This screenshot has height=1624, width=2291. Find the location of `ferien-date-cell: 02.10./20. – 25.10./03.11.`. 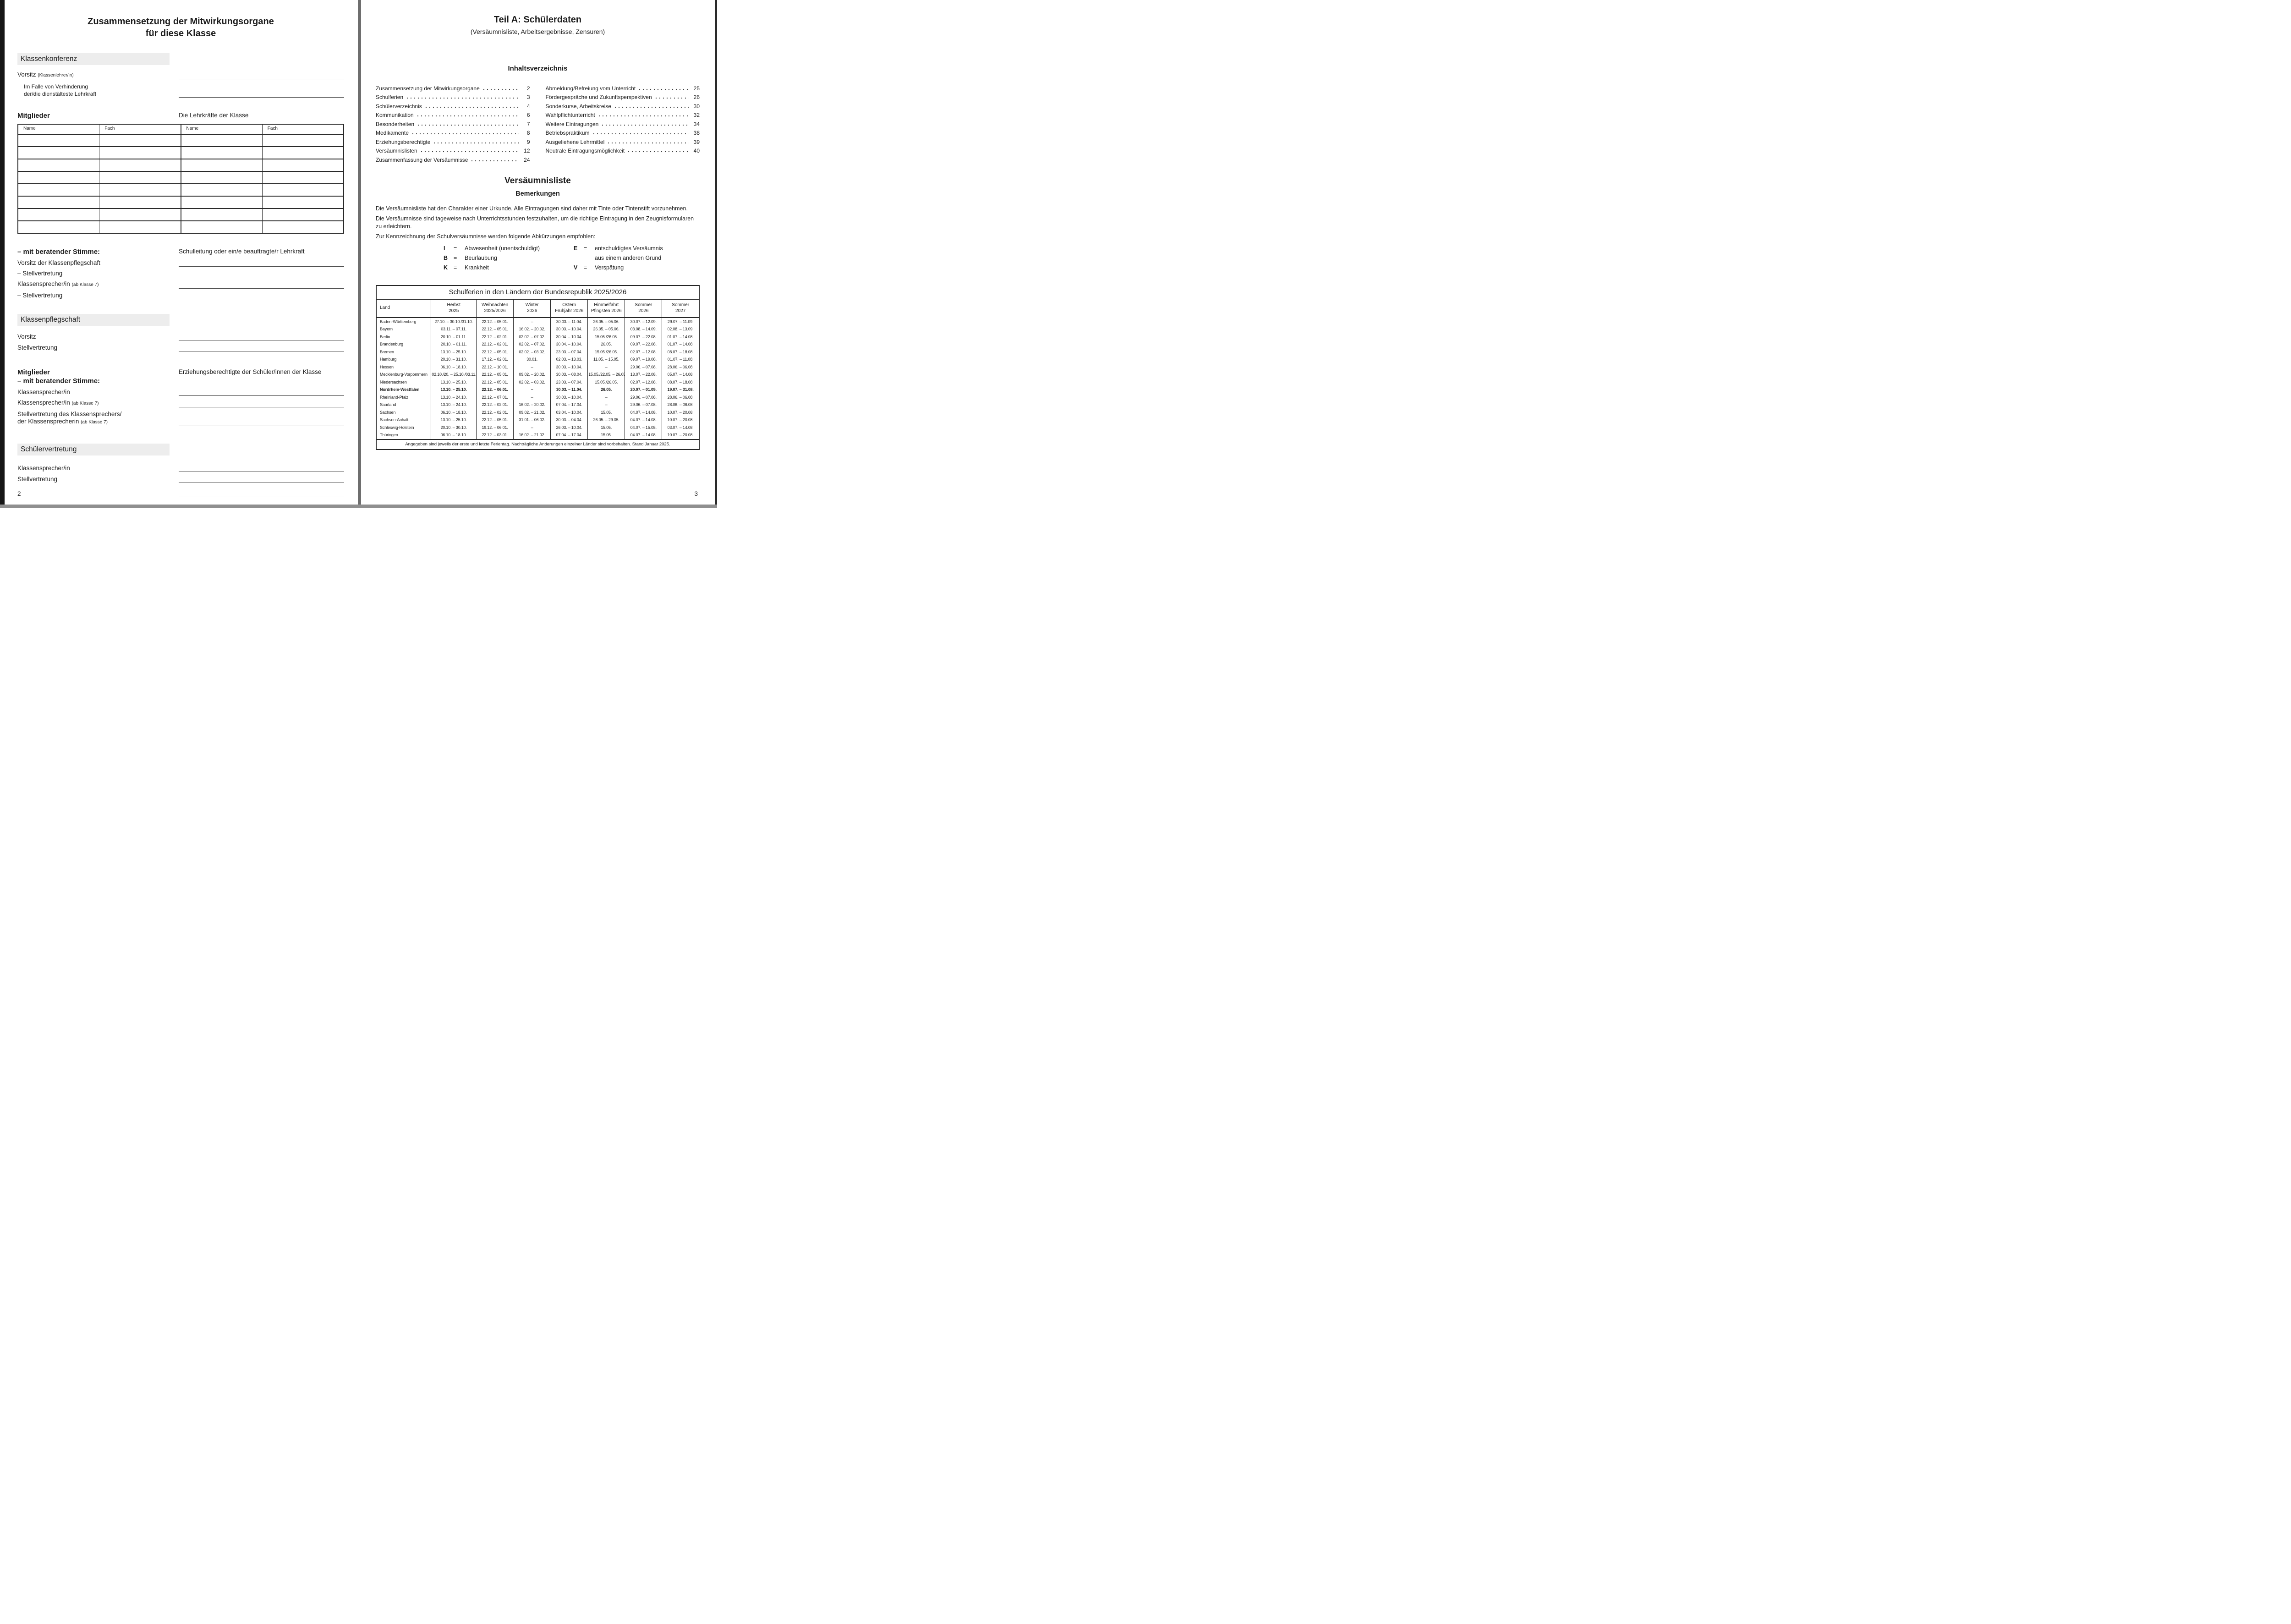

ferien-date-cell: 02.10./20. – 25.10./03.11. is located at coordinates (454, 375).